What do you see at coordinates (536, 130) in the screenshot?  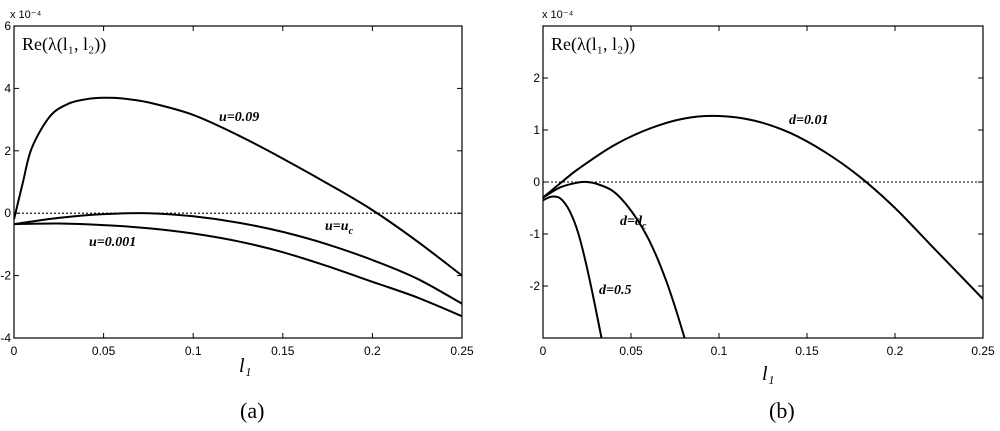 I see `y-tick-label-b-3: 1` at bounding box center [536, 130].